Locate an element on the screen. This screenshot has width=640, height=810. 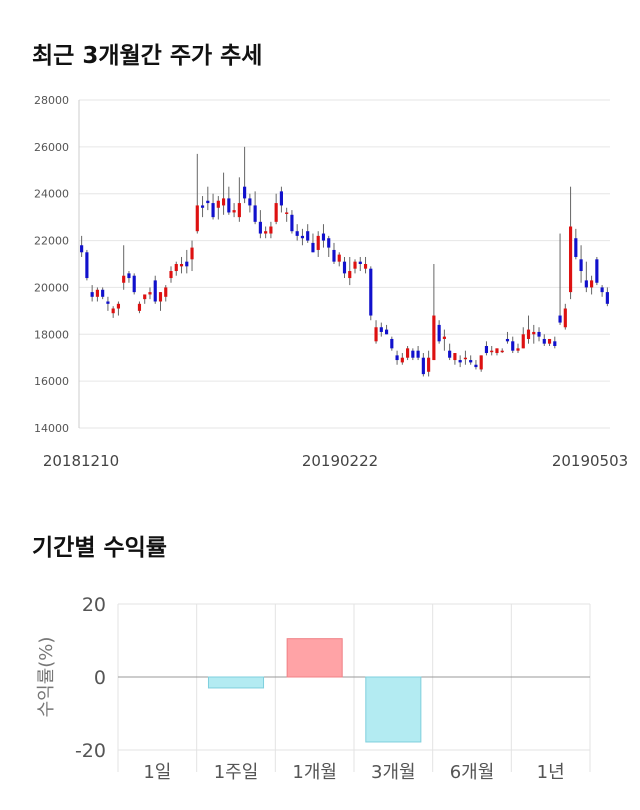
category-label: 1일 is located at coordinates (157, 772).